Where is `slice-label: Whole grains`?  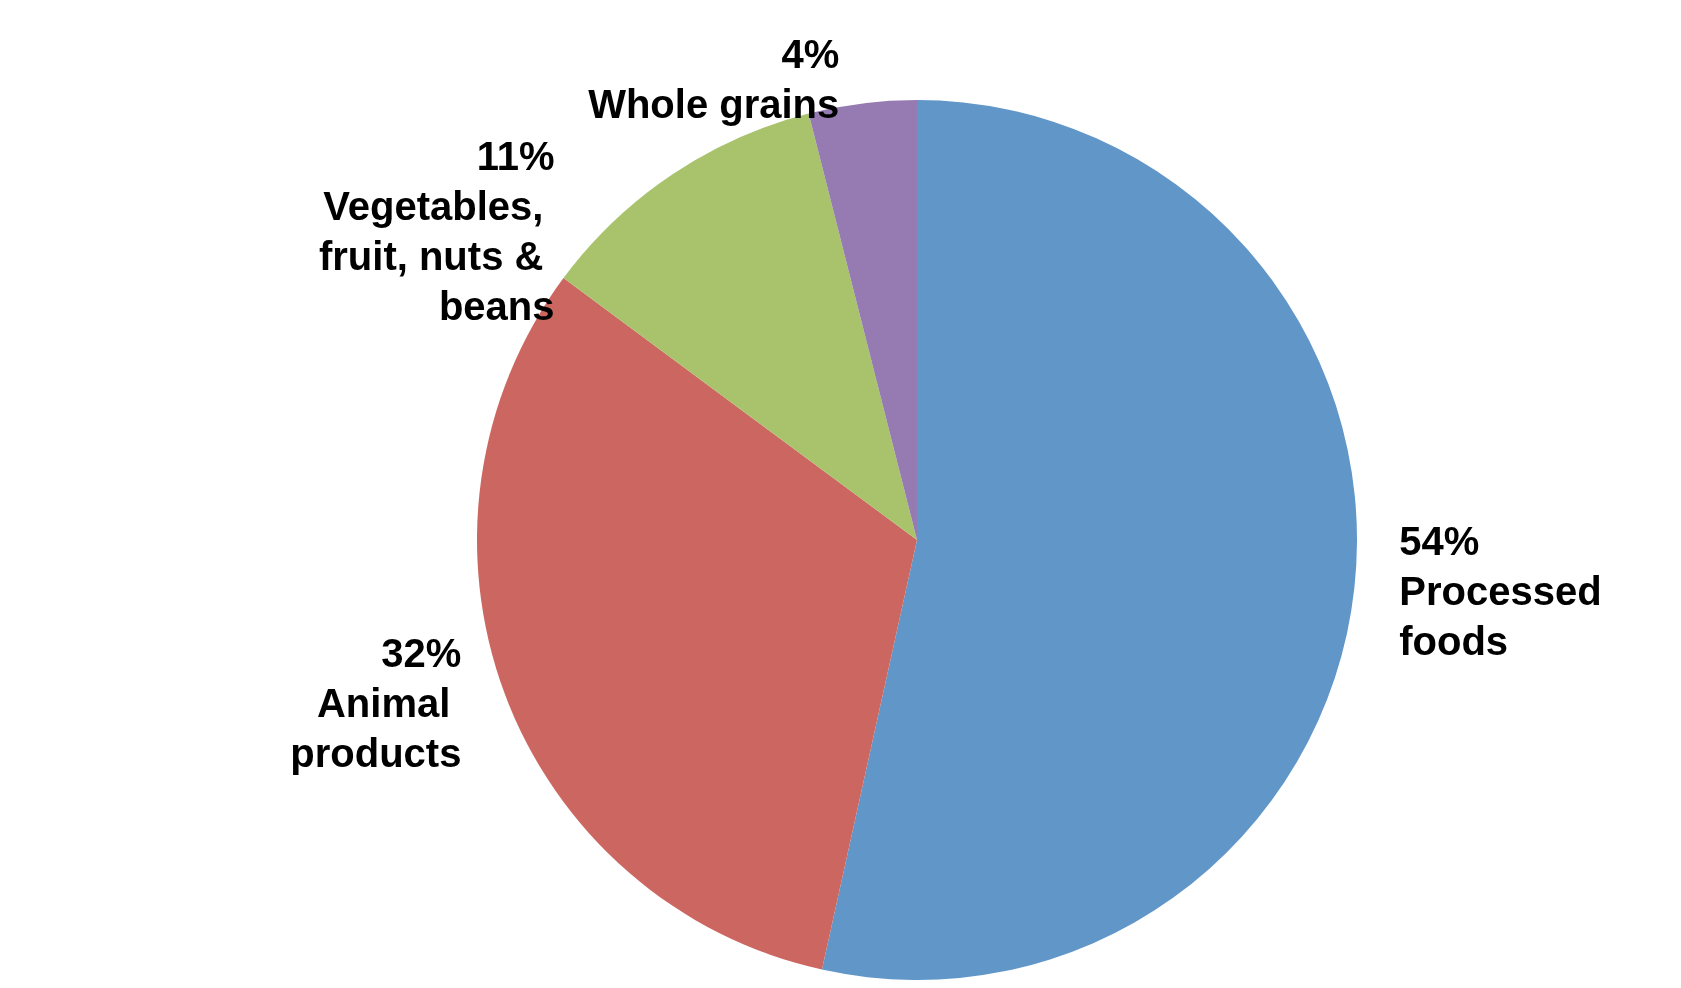
slice-label: Whole grains is located at coordinates (714, 103).